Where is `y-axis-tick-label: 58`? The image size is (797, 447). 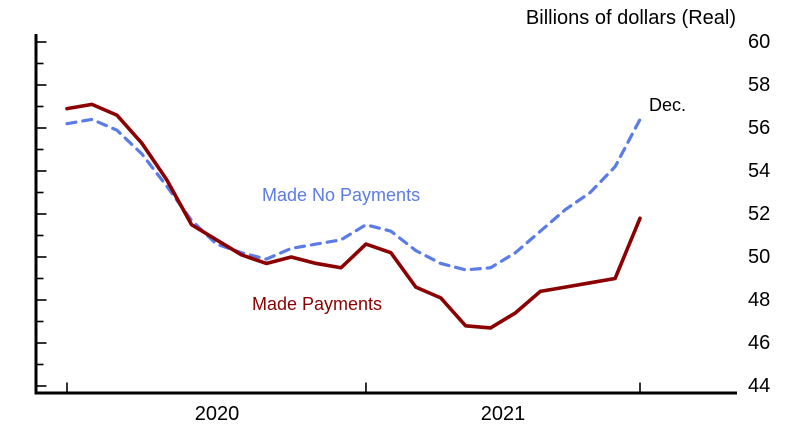 y-axis-tick-label: 58 is located at coordinates (759, 85).